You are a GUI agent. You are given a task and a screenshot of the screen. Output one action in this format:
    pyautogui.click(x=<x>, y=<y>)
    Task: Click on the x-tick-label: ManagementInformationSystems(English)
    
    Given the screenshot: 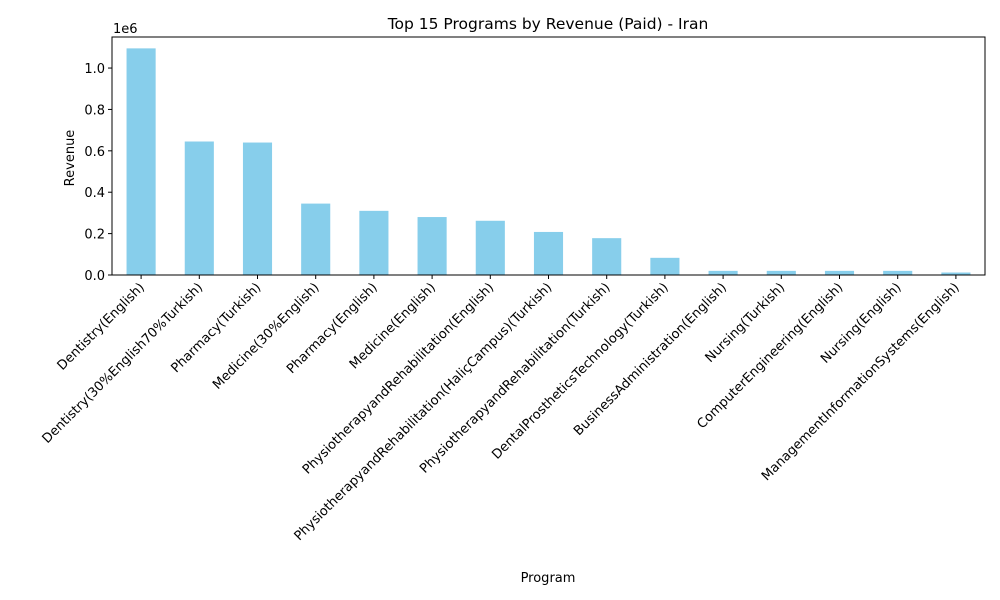 What is the action you would take?
    pyautogui.click(x=861, y=382)
    